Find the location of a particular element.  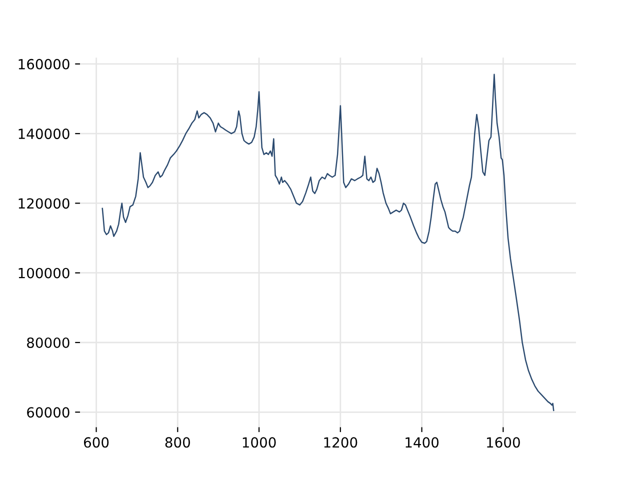

y-tick-label: 140000 is located at coordinates (44, 134).